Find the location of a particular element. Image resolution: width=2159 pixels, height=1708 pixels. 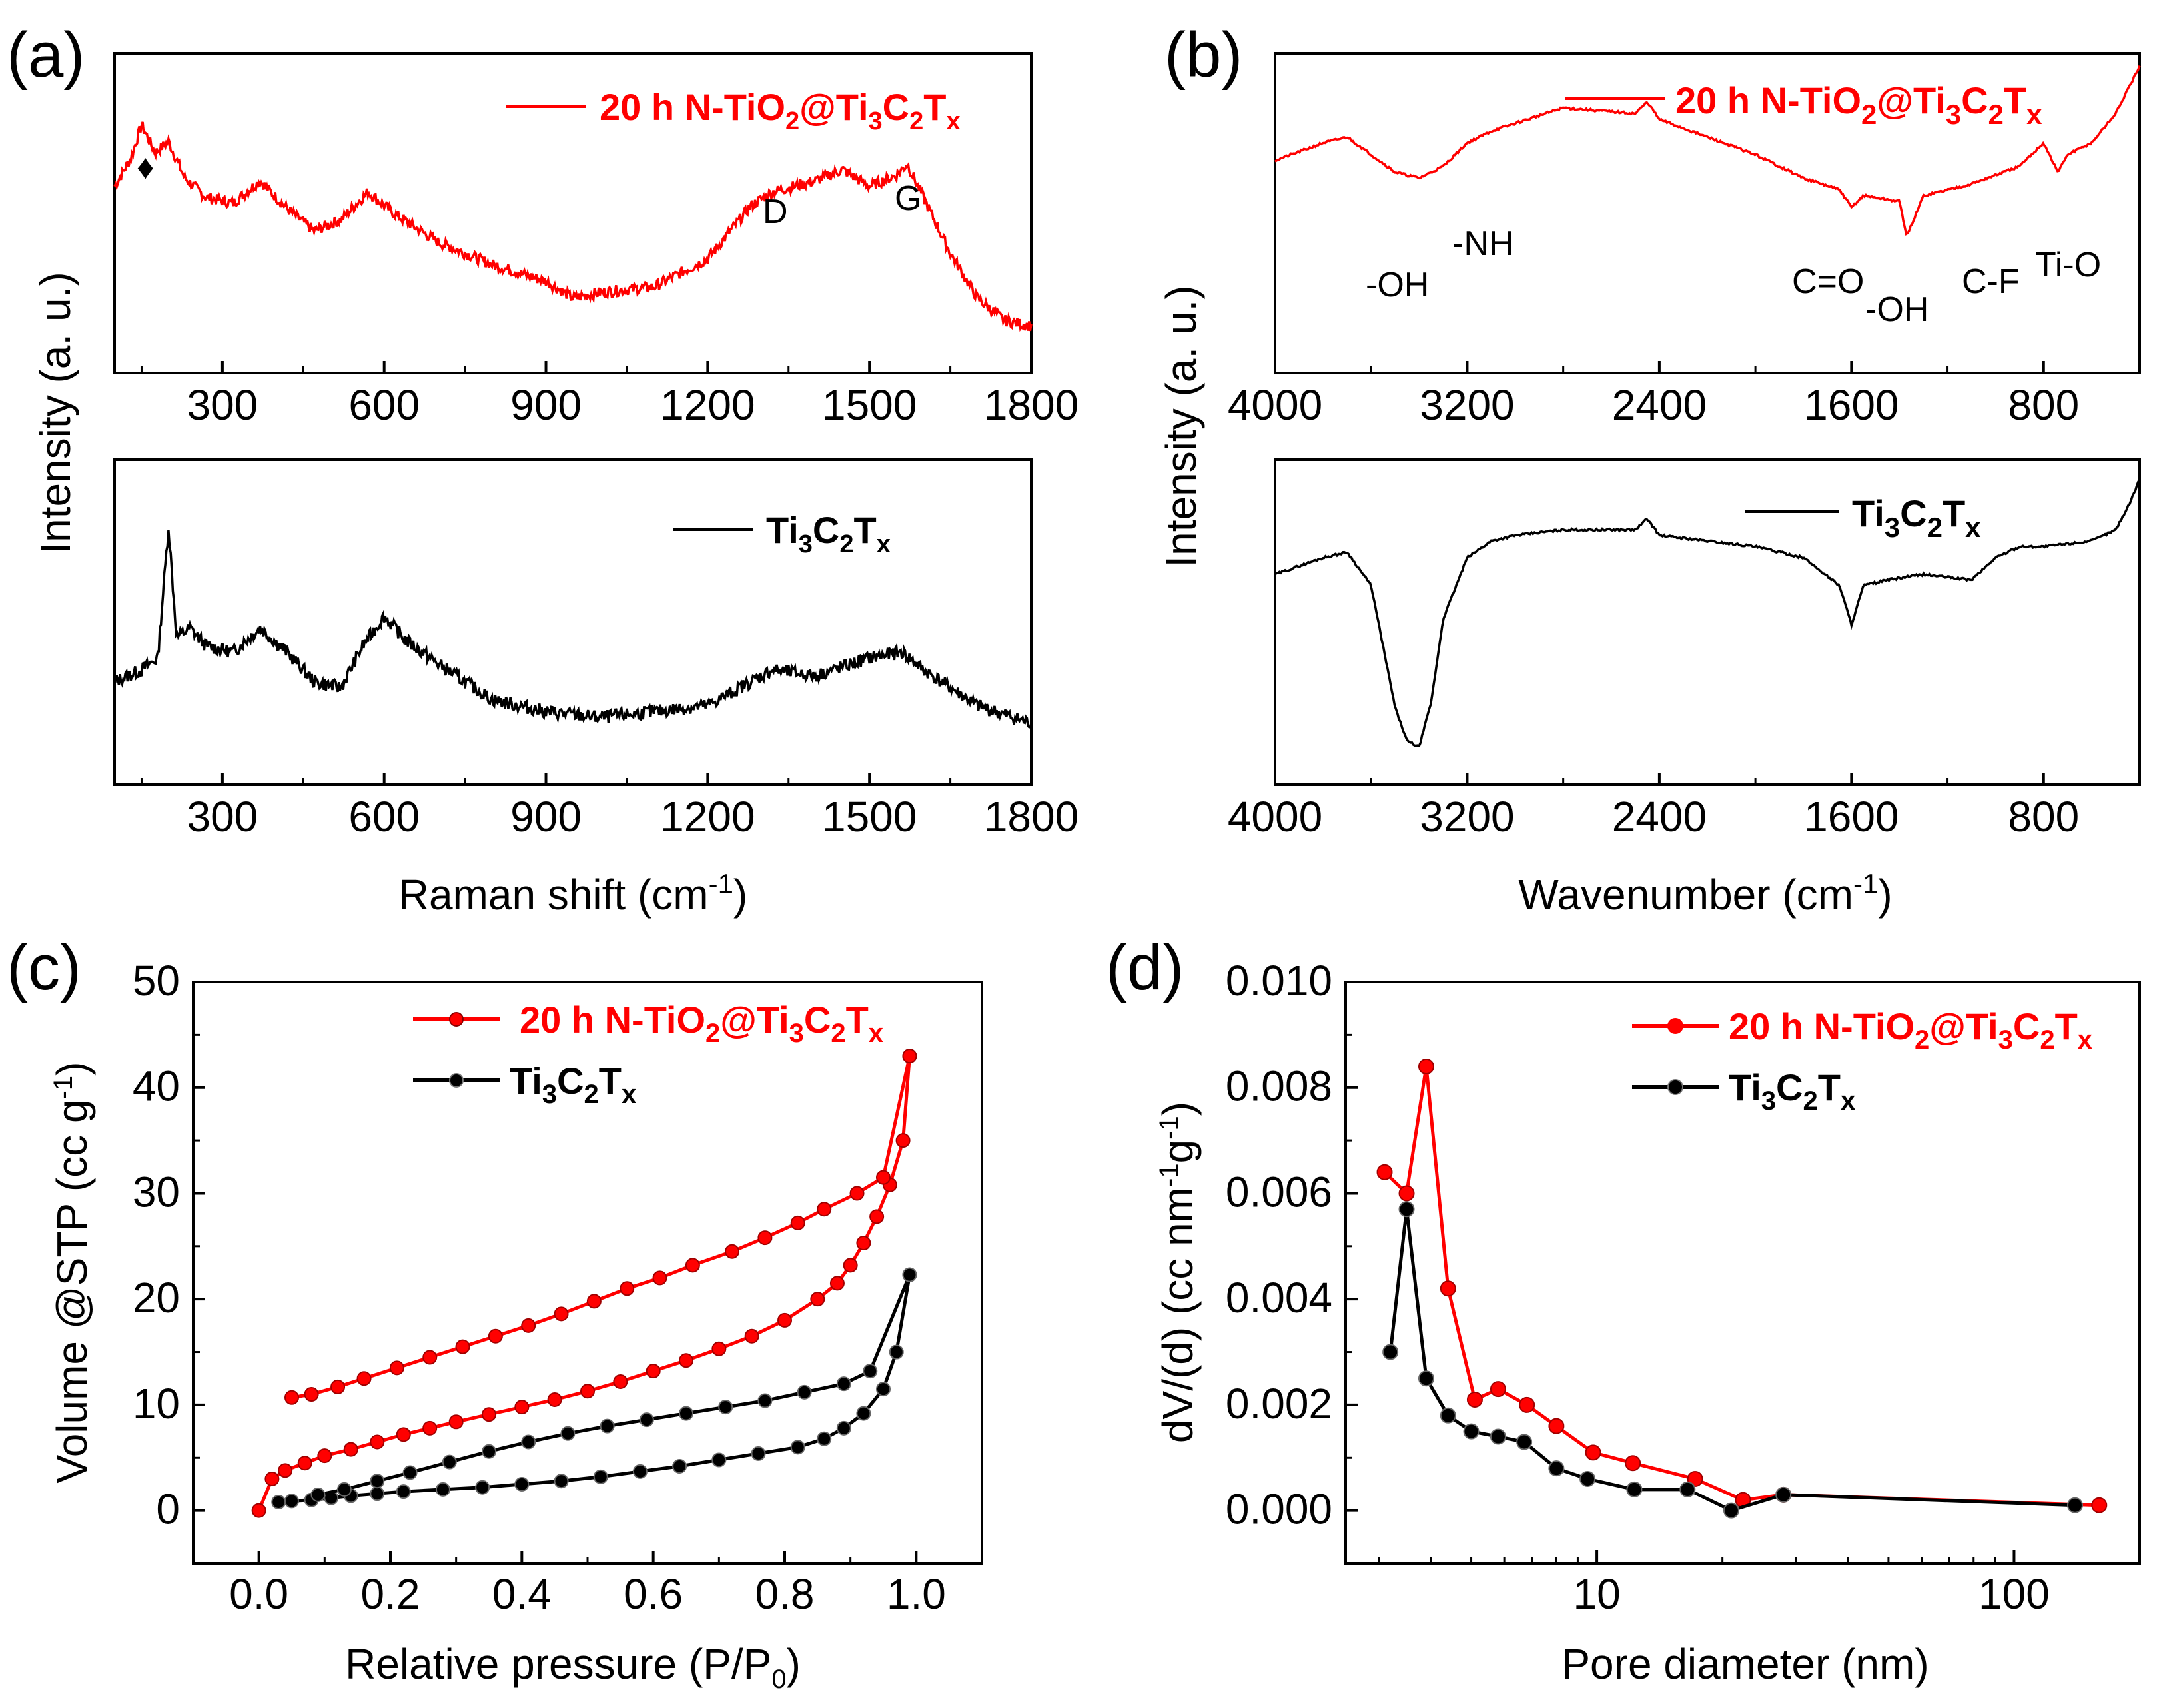

panel-d-legend-red-marker is located at coordinates (1675, 1026).